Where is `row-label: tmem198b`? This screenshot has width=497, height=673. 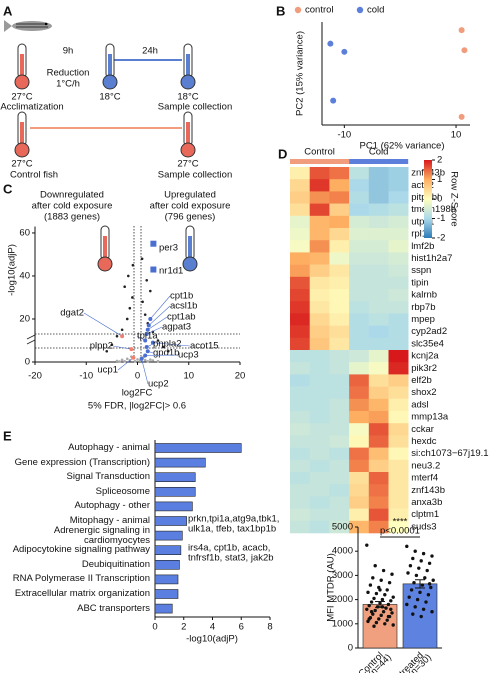
row-label: tmem198b is located at coordinates (433, 209).